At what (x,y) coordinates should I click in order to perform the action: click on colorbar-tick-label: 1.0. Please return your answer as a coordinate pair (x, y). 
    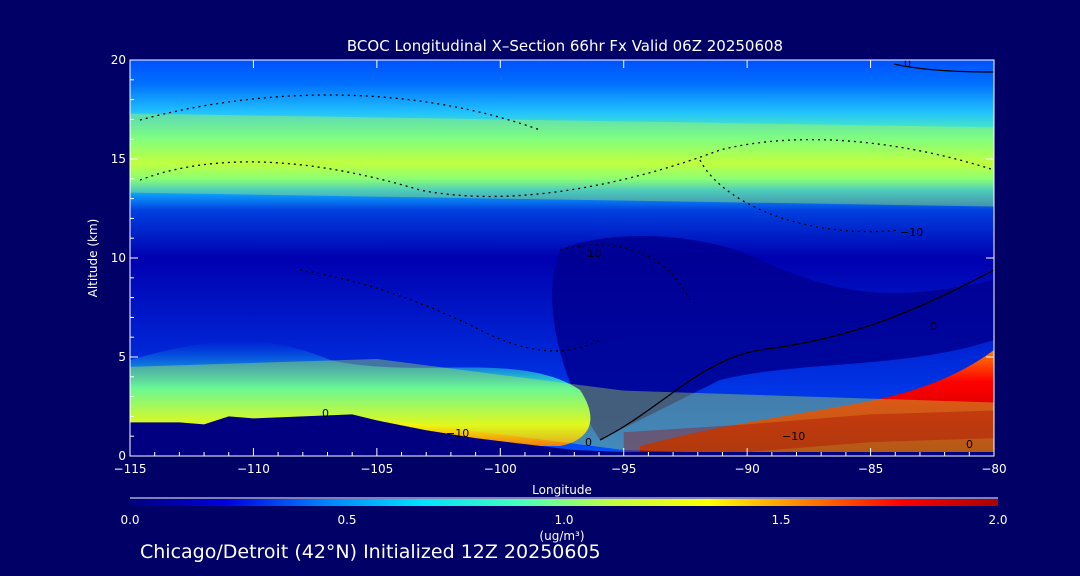
    Looking at the image, I should click on (563, 520).